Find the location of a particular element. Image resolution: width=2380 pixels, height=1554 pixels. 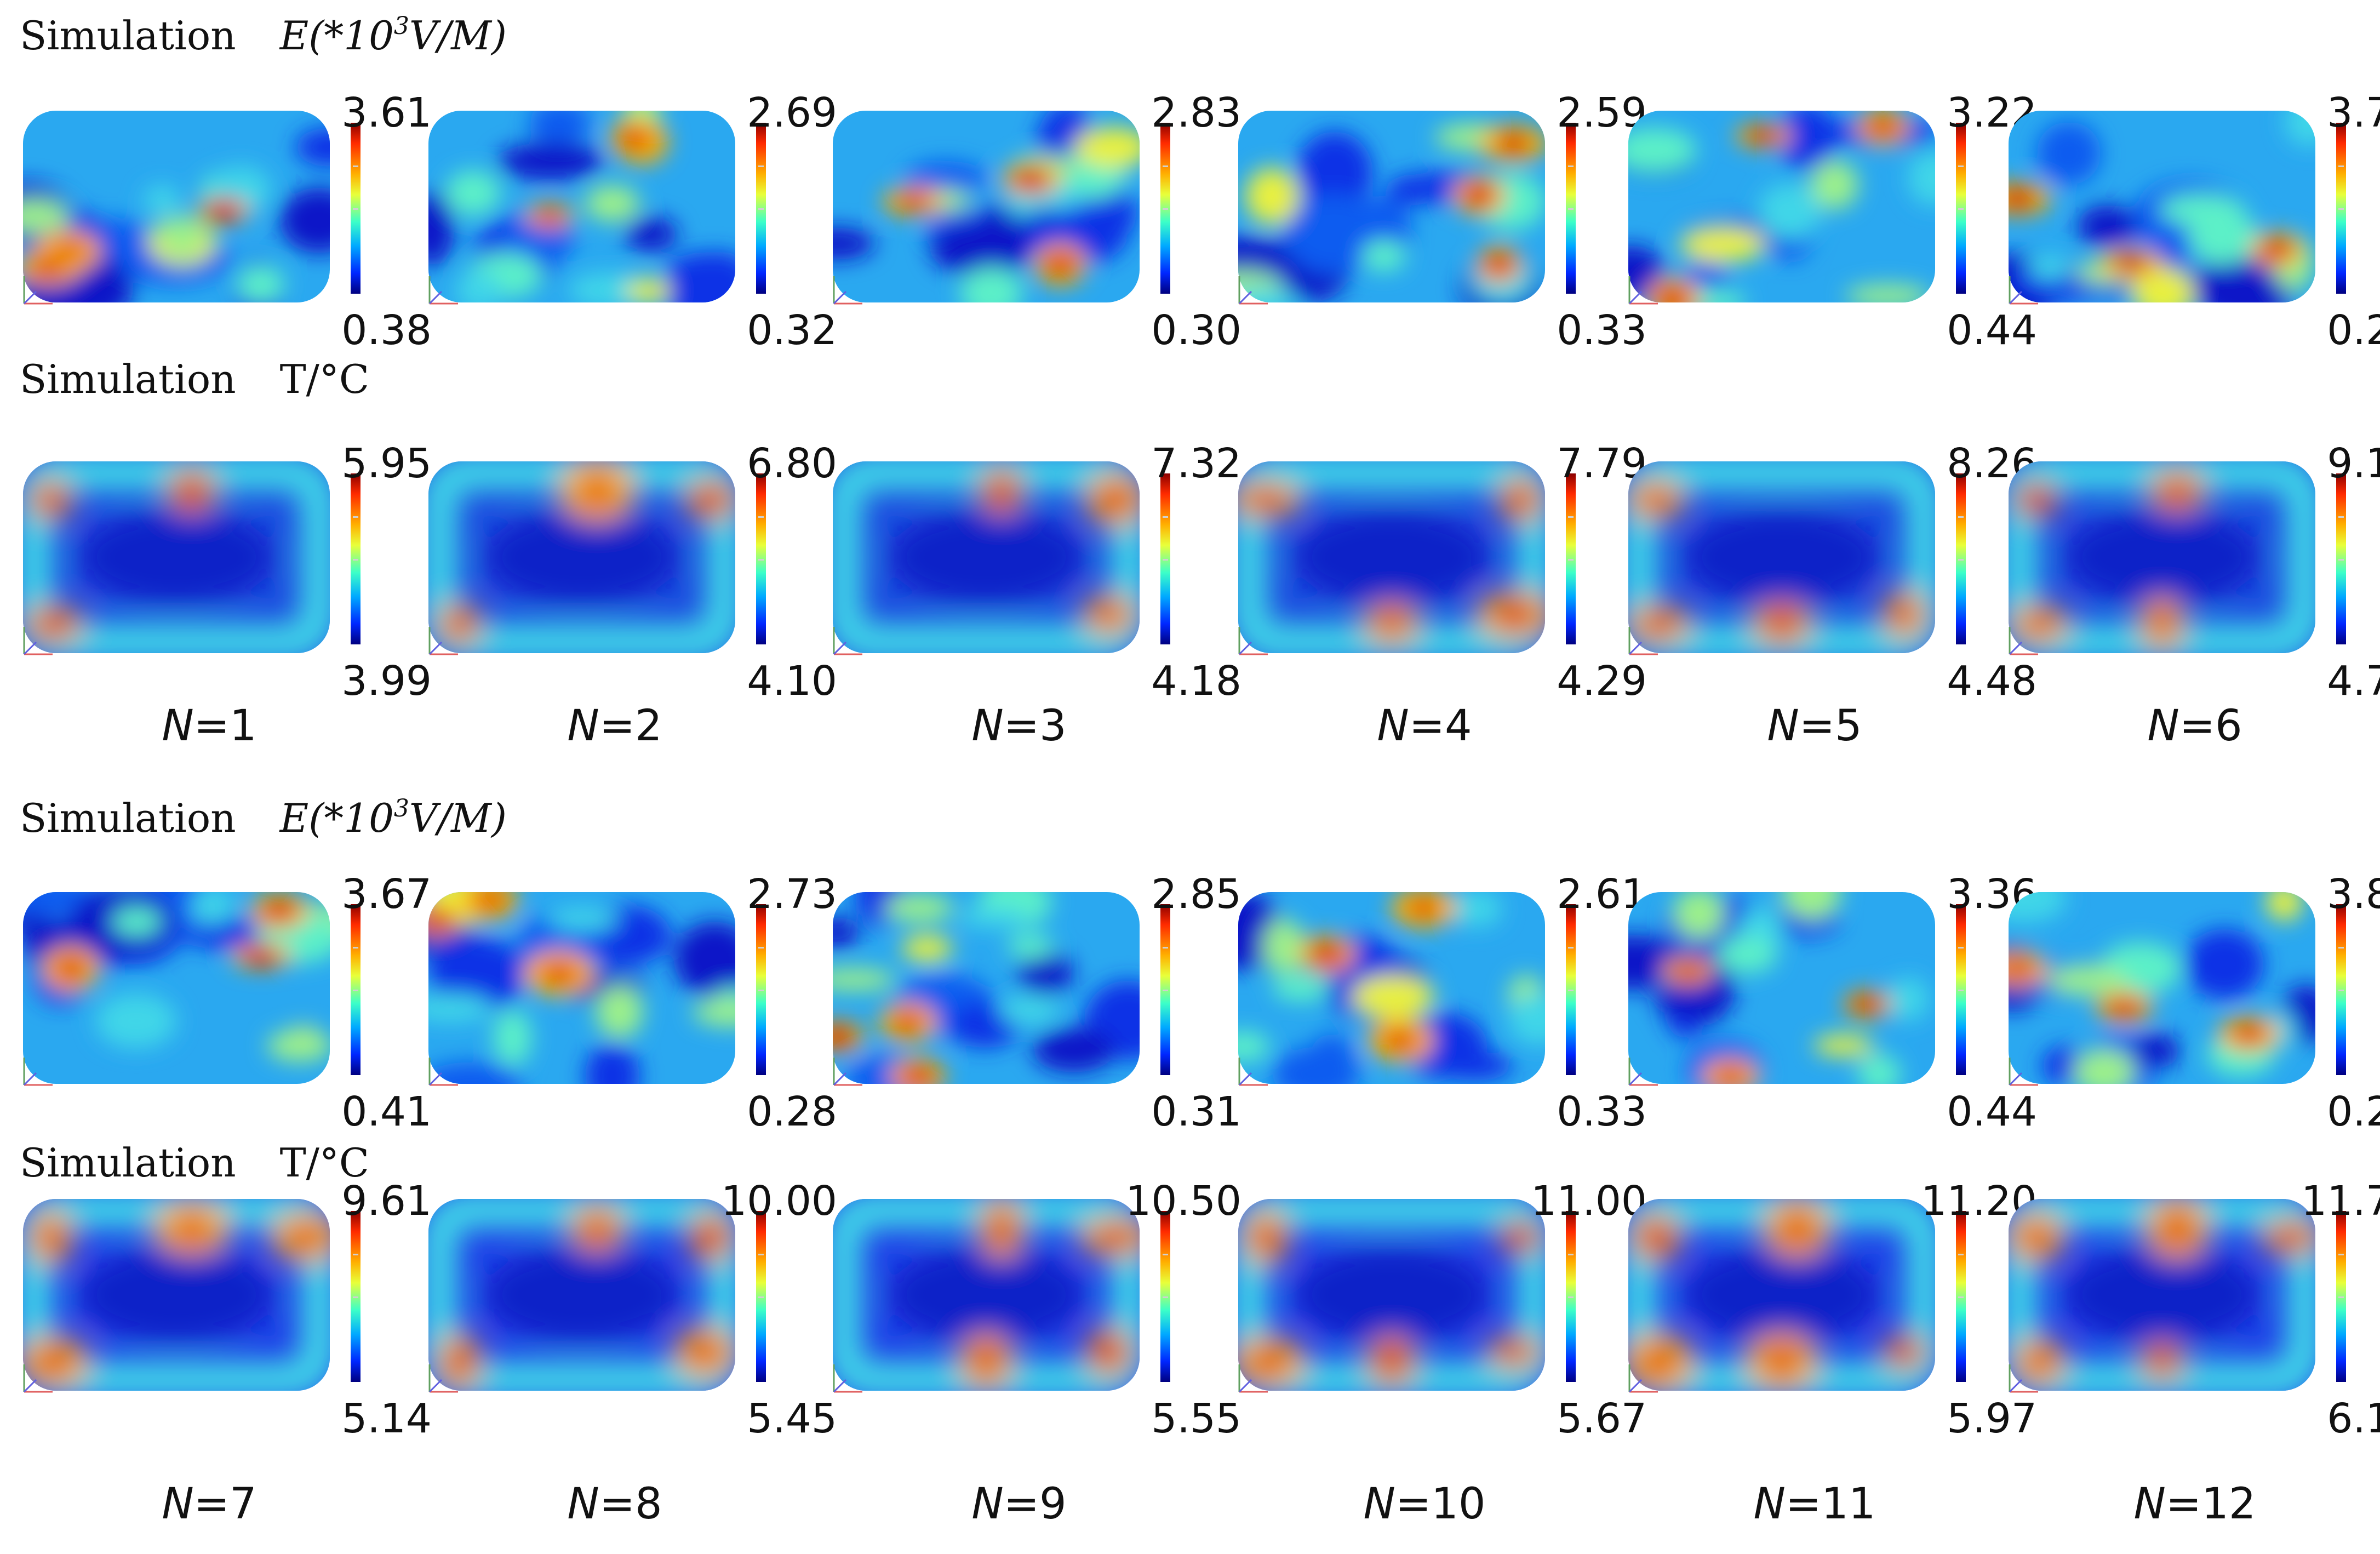

n-value: =9 is located at coordinates (1035, 1504).